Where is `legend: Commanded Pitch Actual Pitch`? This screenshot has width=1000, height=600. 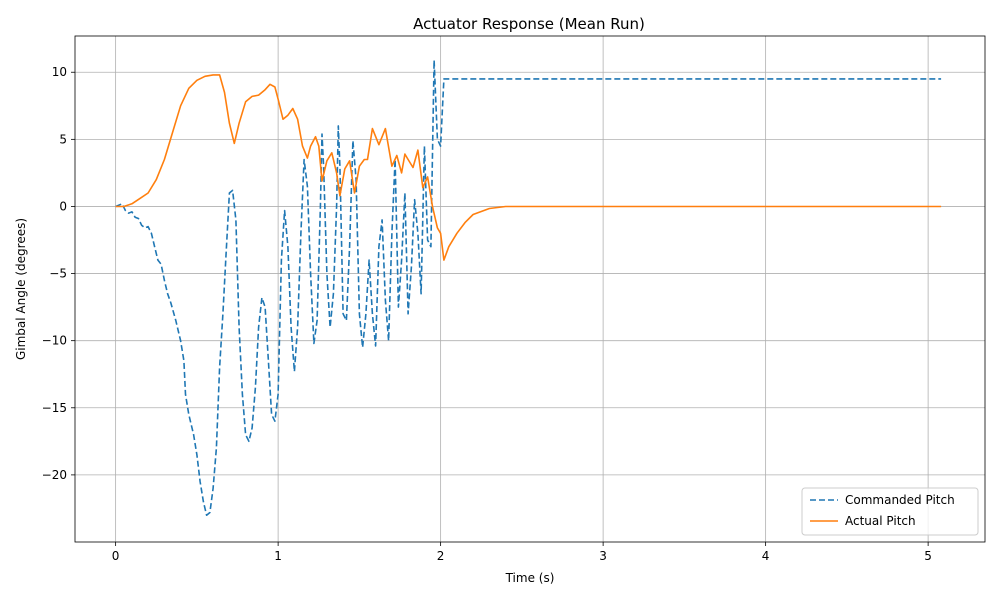 legend: Commanded Pitch Actual Pitch is located at coordinates (890, 511).